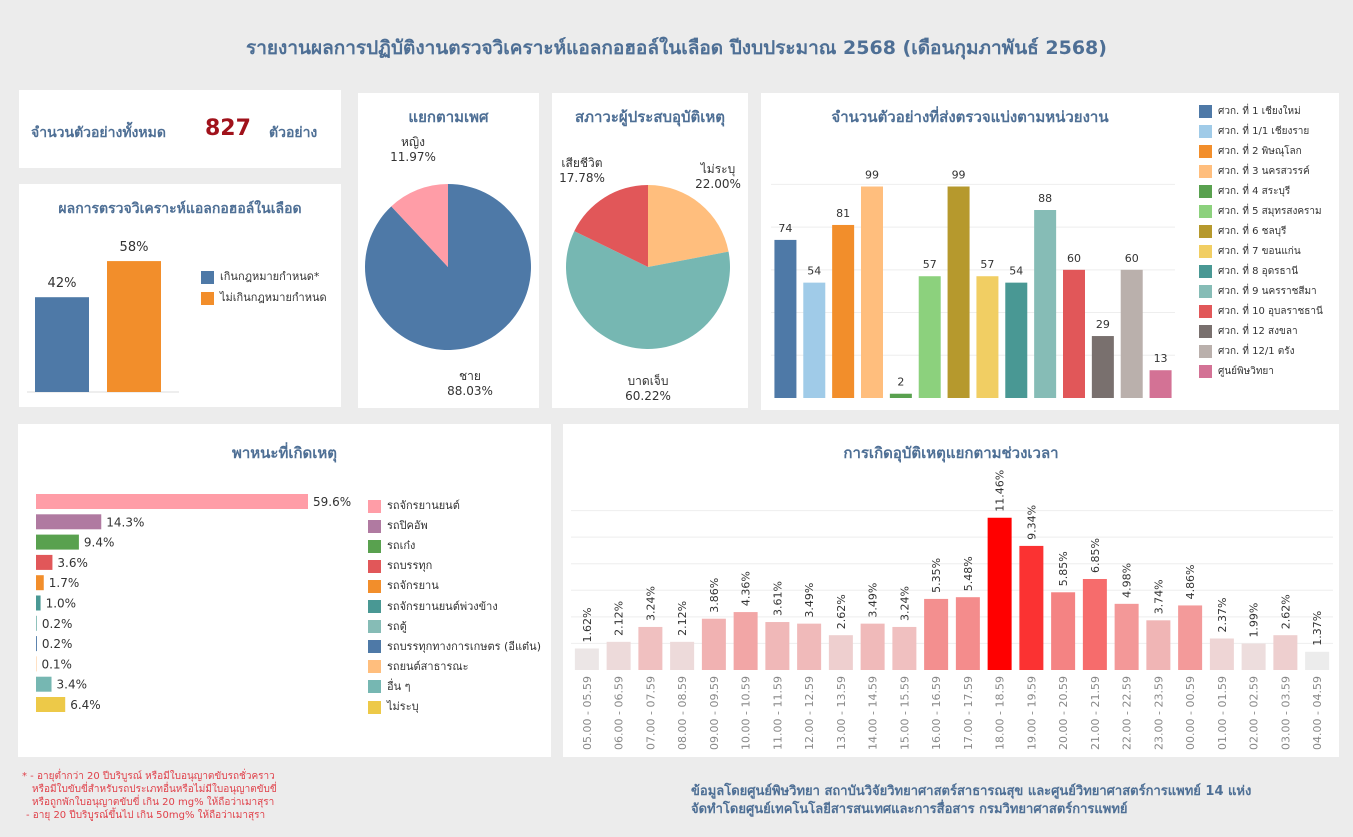  Describe the element at coordinates (270, 276) in the screenshot. I see `legend-label: เกินกฎหมายกำหนด*` at that location.